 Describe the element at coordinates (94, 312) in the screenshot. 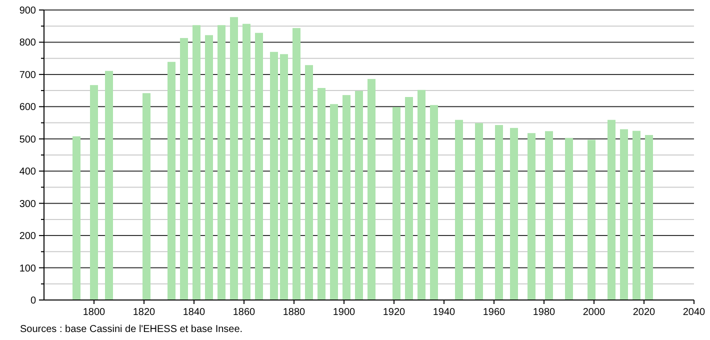

I see `x-tick-label: 1800` at that location.